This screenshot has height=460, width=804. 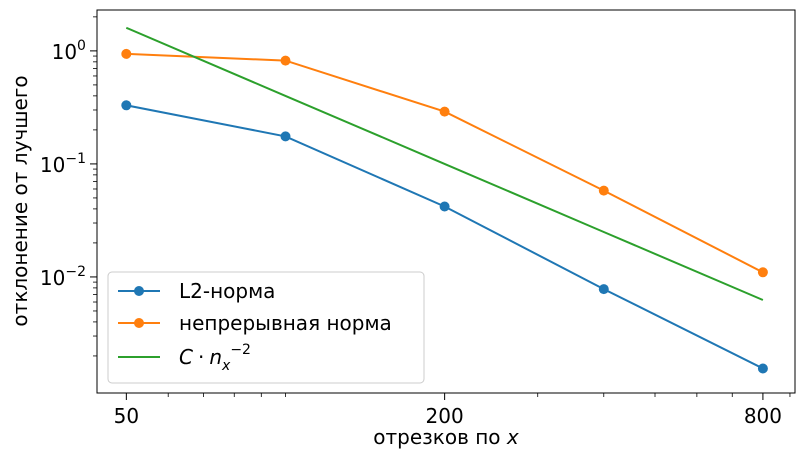 What do you see at coordinates (763, 416) in the screenshot?
I see `x-tick-label: 800` at bounding box center [763, 416].